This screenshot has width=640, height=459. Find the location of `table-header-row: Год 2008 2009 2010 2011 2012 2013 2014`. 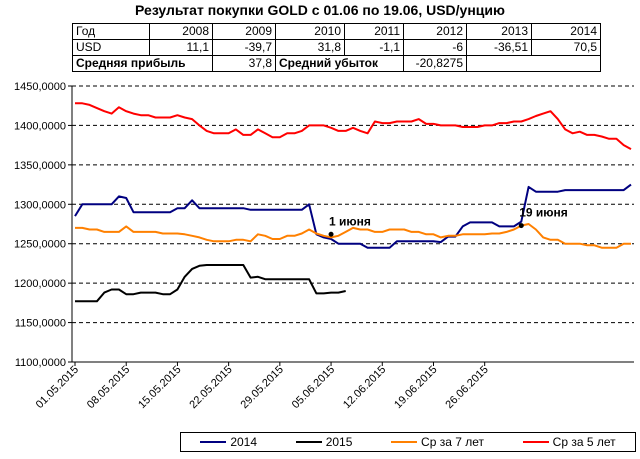

table-header-row: Год 2008 2009 2010 2011 2012 2013 2014 is located at coordinates (336, 31).